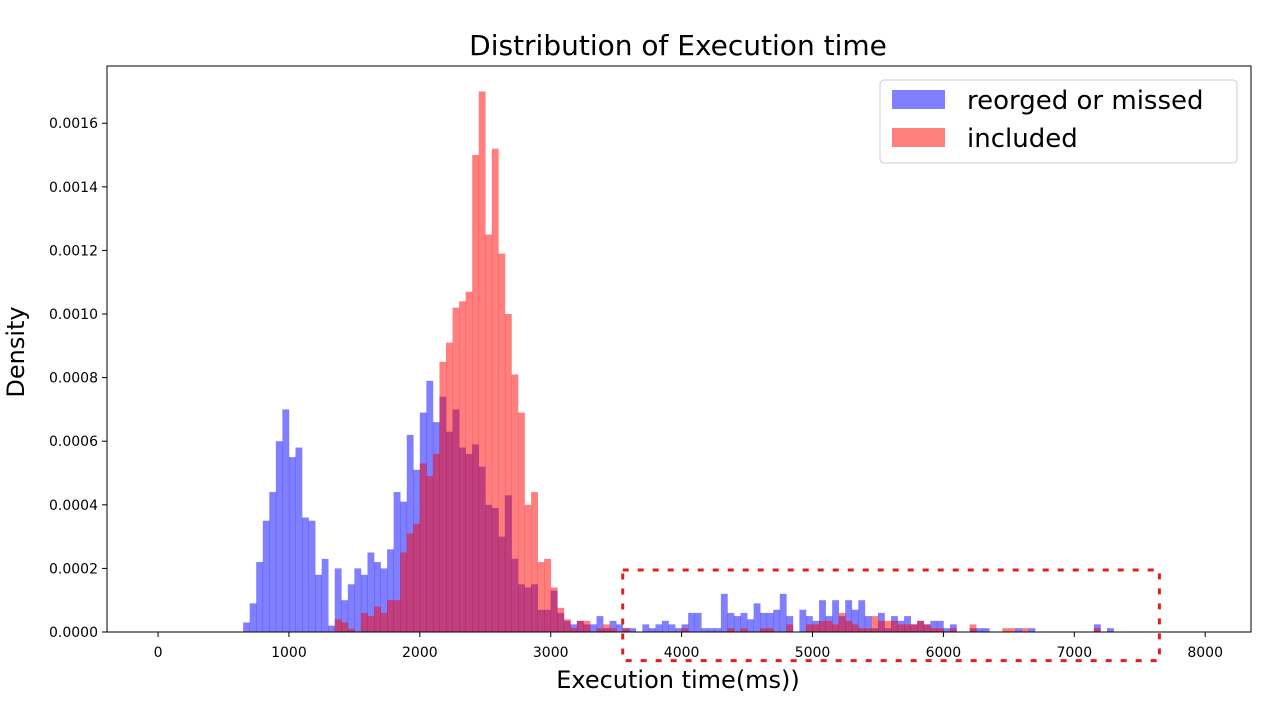  I want to click on chart-title: Distribution of Execution time, so click(678, 45).